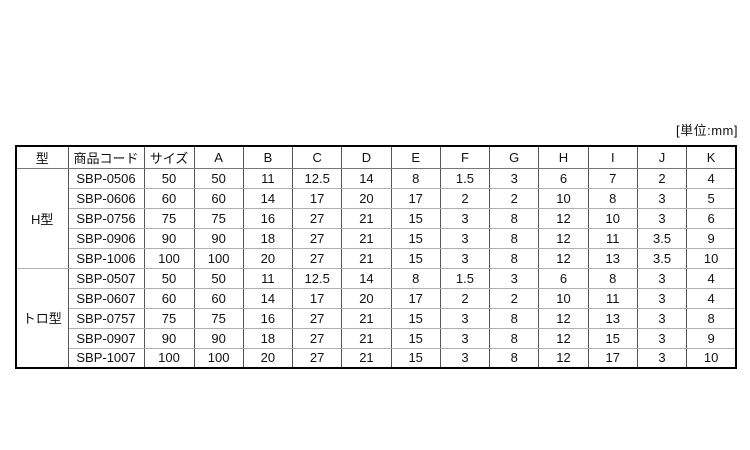  I want to click on product-code-cell: SBP-1006, so click(106, 258).